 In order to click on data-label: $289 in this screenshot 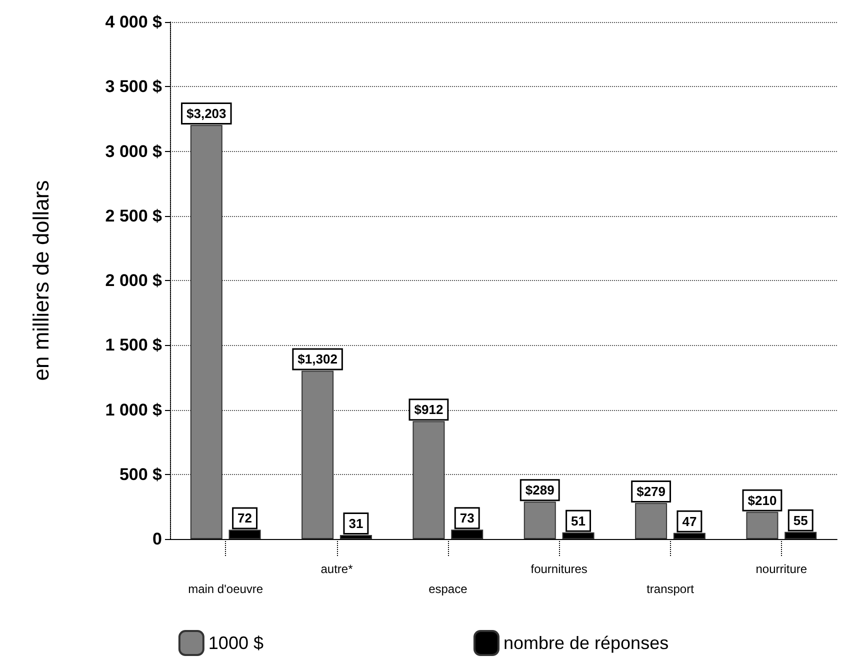, I will do `click(539, 490)`.